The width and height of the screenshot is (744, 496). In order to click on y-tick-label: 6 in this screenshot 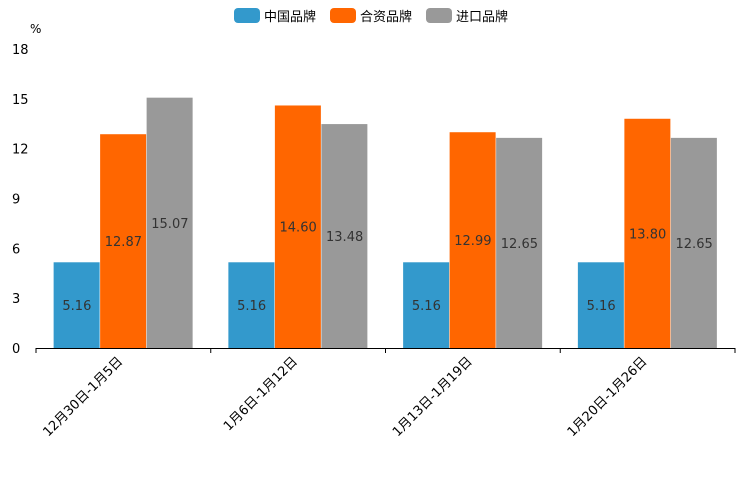, I will do `click(16, 249)`.